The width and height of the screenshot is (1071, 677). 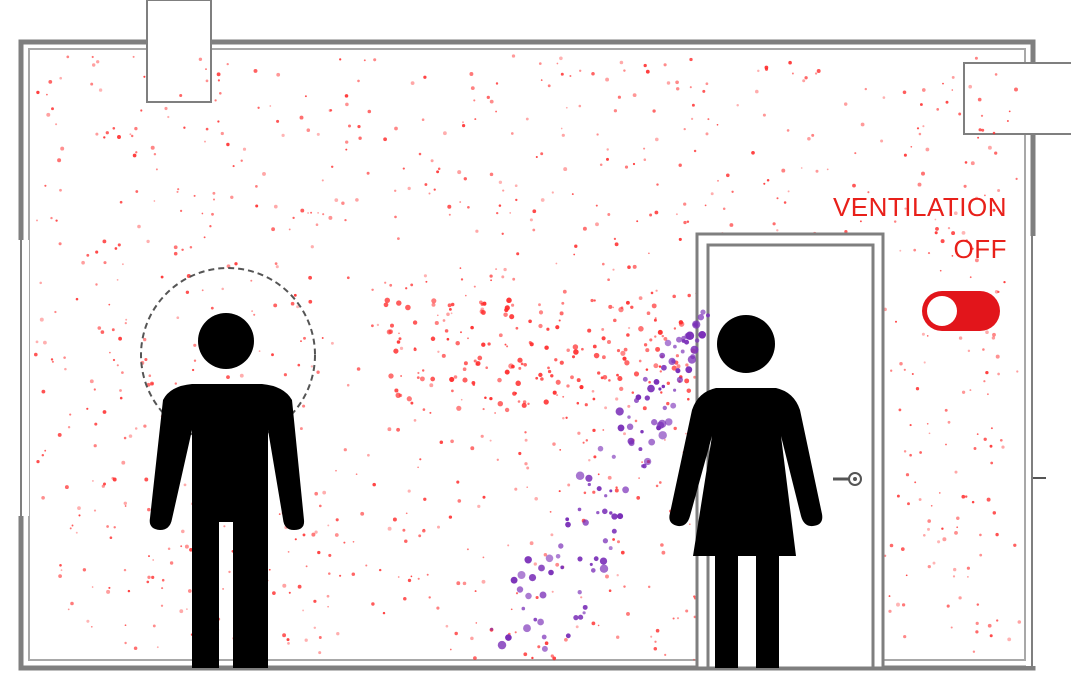 What do you see at coordinates (961, 311) in the screenshot?
I see `ventilation-toggle` at bounding box center [961, 311].